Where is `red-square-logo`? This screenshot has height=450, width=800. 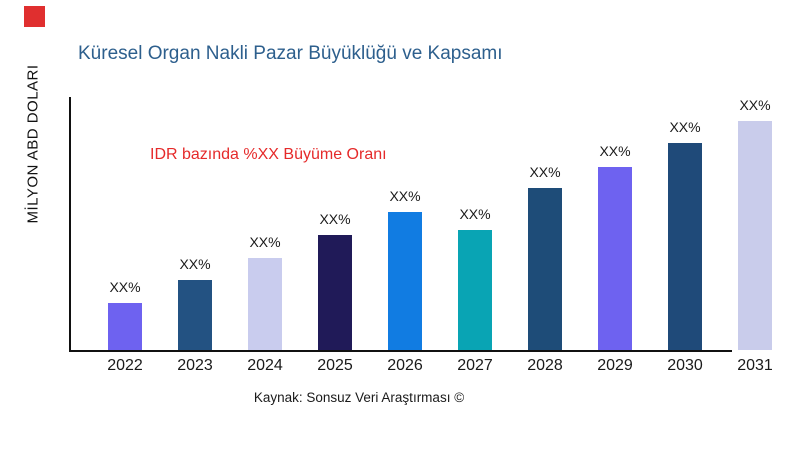
red-square-logo is located at coordinates (34, 16).